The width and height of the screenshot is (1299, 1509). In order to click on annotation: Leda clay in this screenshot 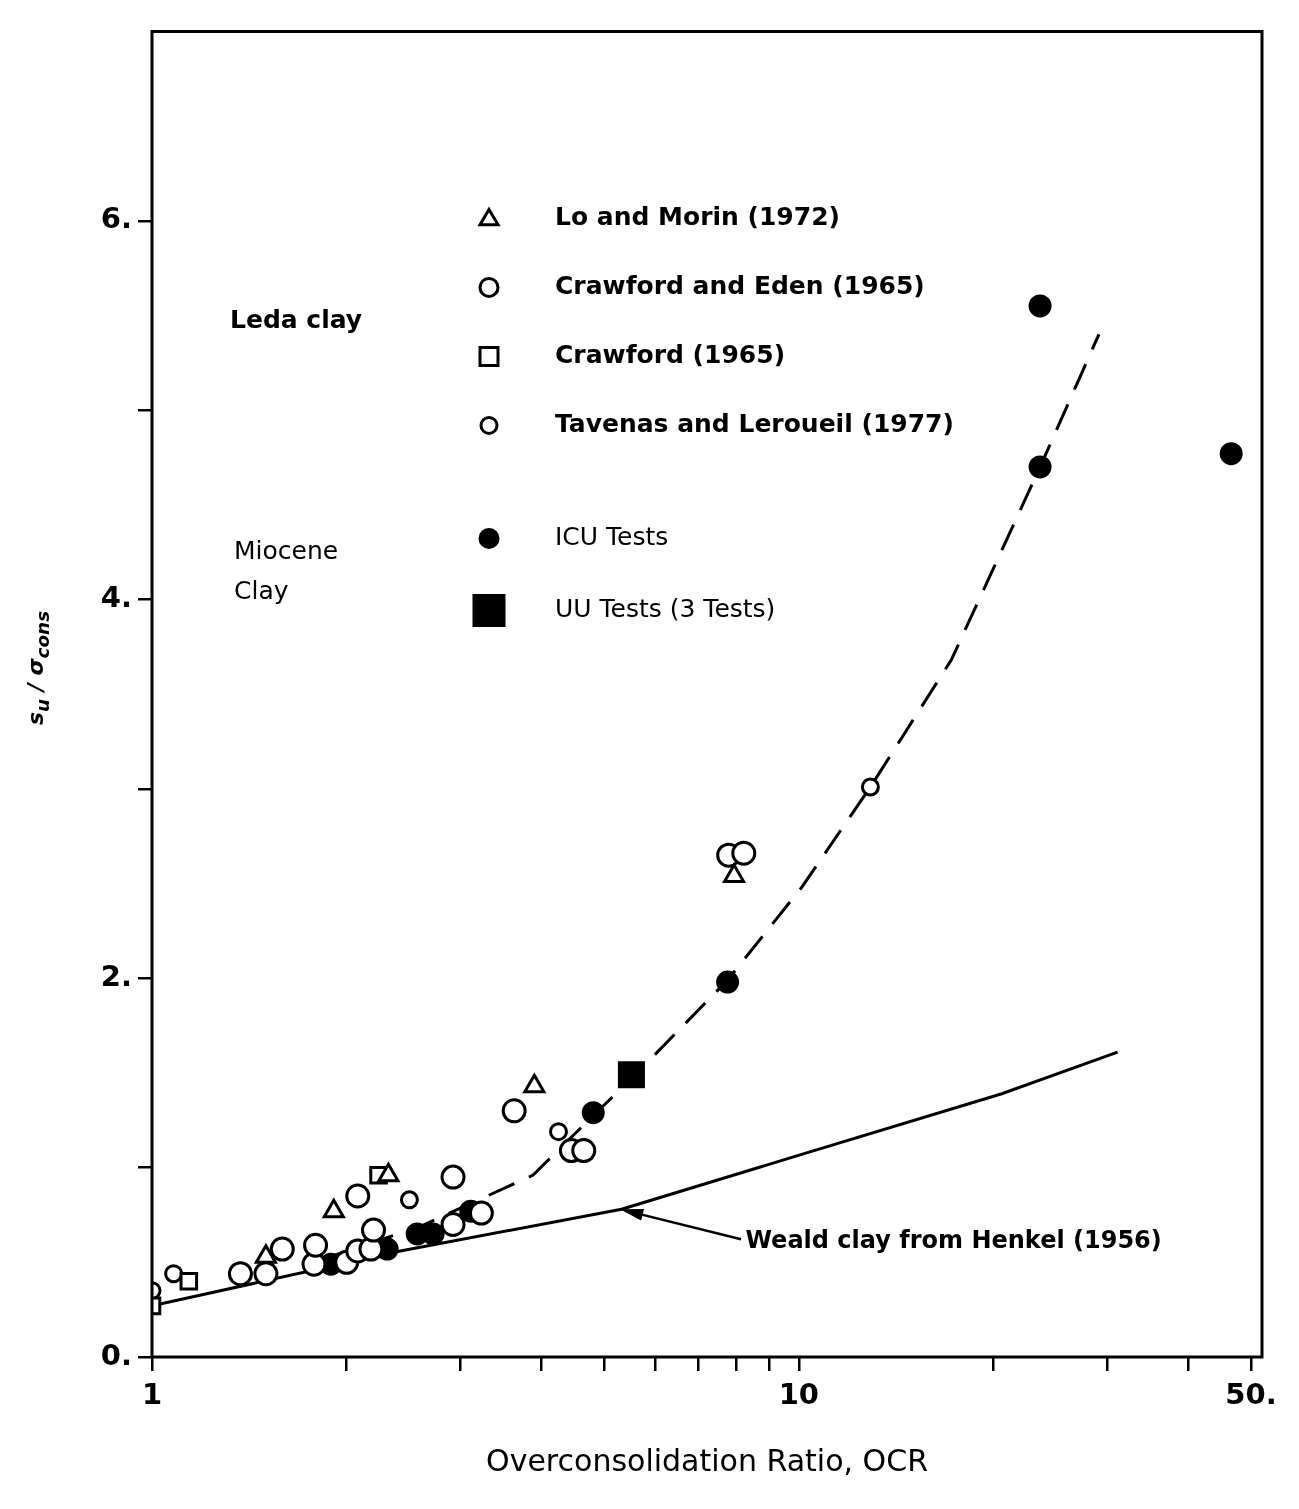, I will do `click(296, 320)`.